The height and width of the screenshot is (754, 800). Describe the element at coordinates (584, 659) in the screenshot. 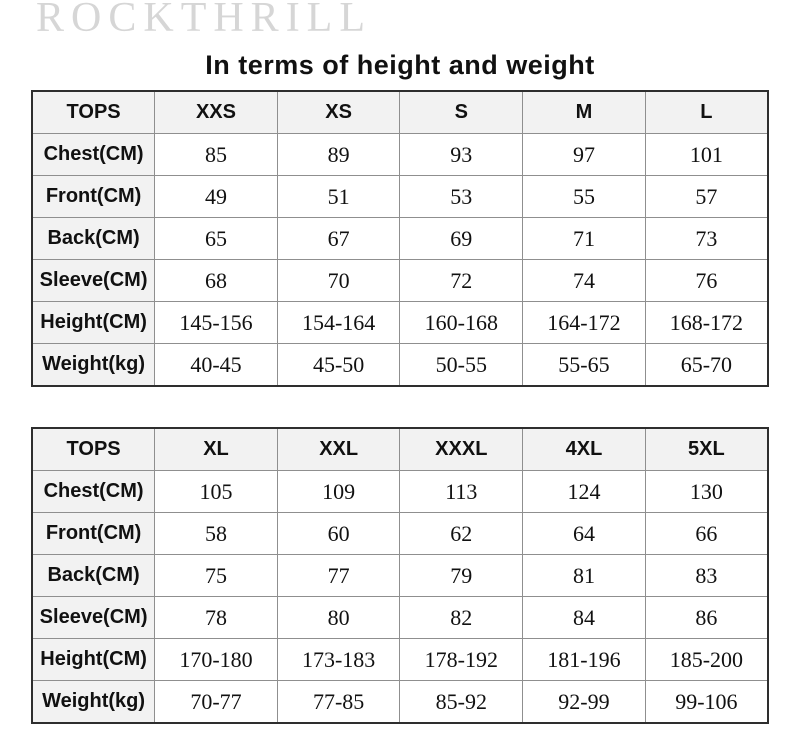

I see `data-cell: 181-196` at that location.